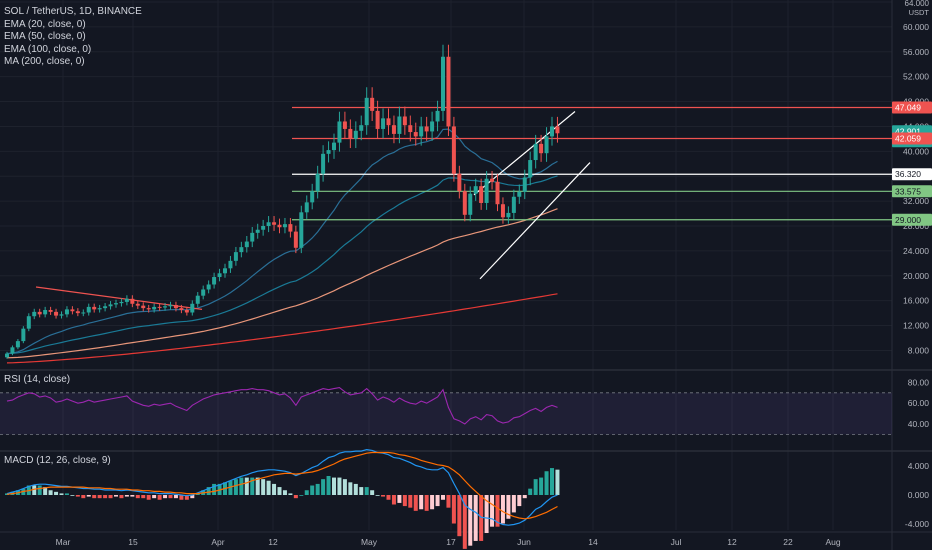 The height and width of the screenshot is (550, 932). Describe the element at coordinates (37, 379) in the screenshot. I see `rsi-pane-title: RSI (14, close)` at that location.